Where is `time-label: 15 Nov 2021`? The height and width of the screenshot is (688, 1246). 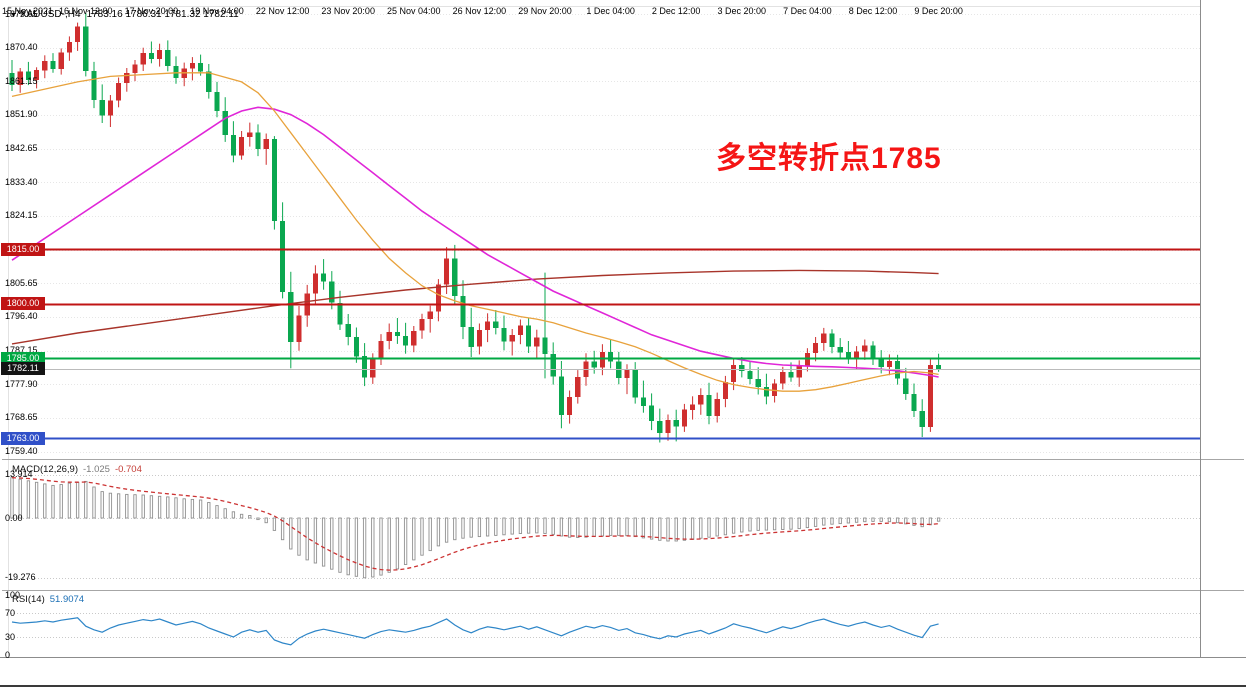 time-label: 15 Nov 2021 is located at coordinates (28, 11).